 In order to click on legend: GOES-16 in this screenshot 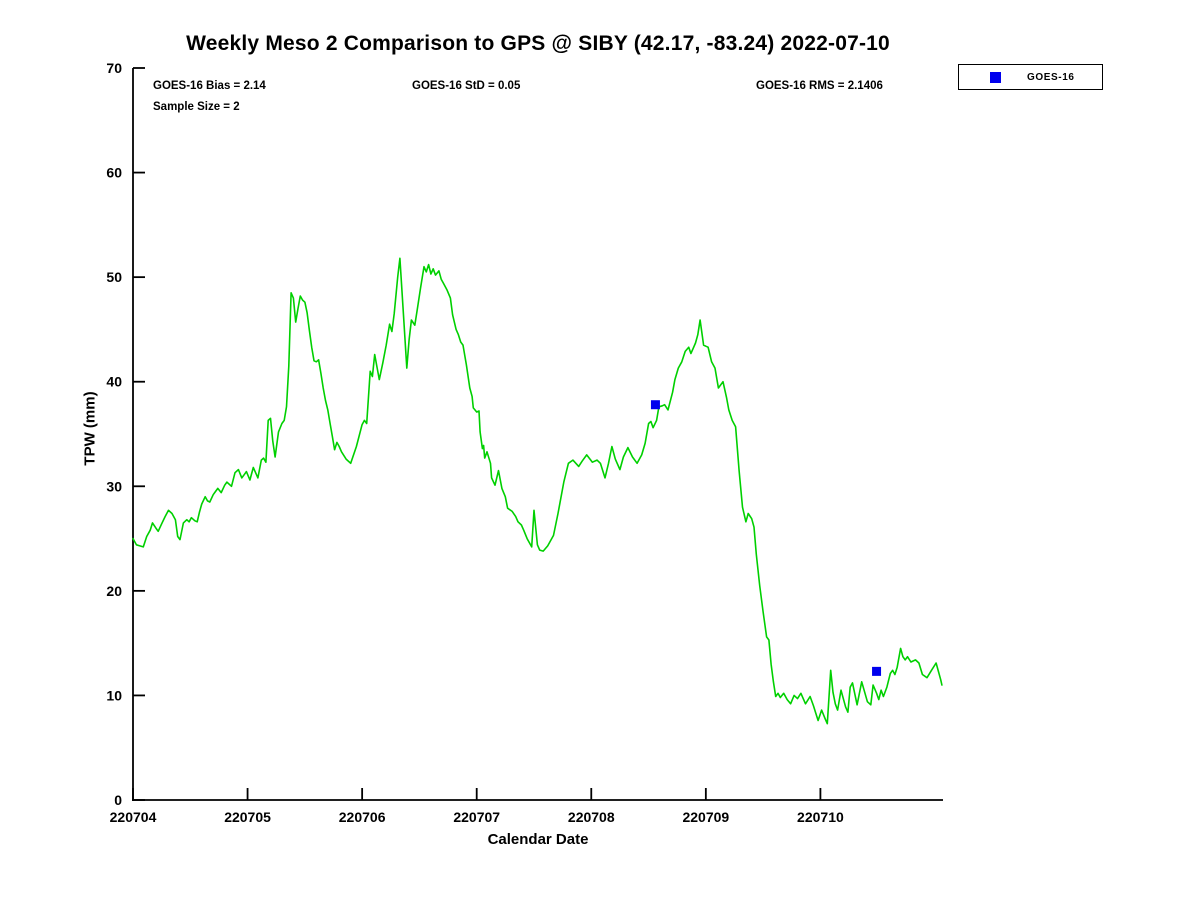, I will do `click(1030, 77)`.